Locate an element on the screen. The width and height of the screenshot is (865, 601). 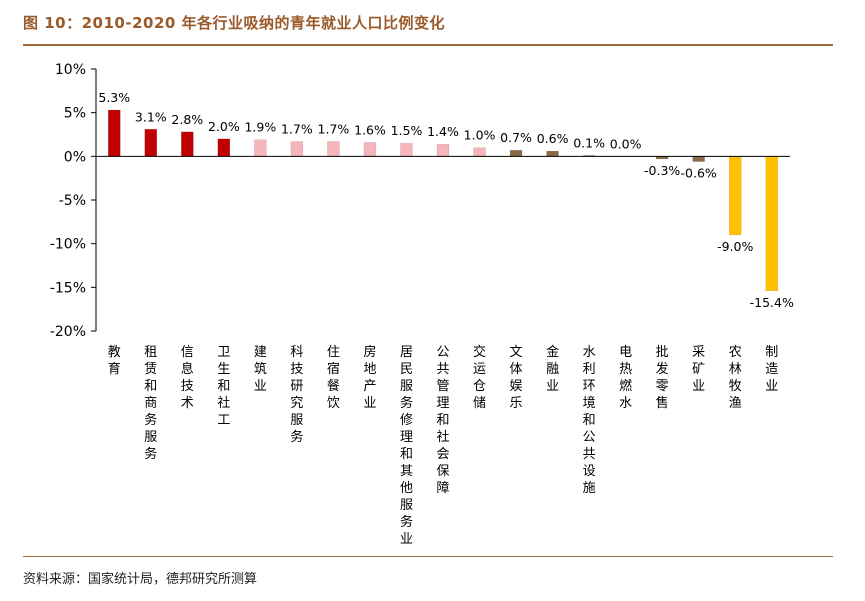
category-label: 科技研究服务 is located at coordinates (296, 395).